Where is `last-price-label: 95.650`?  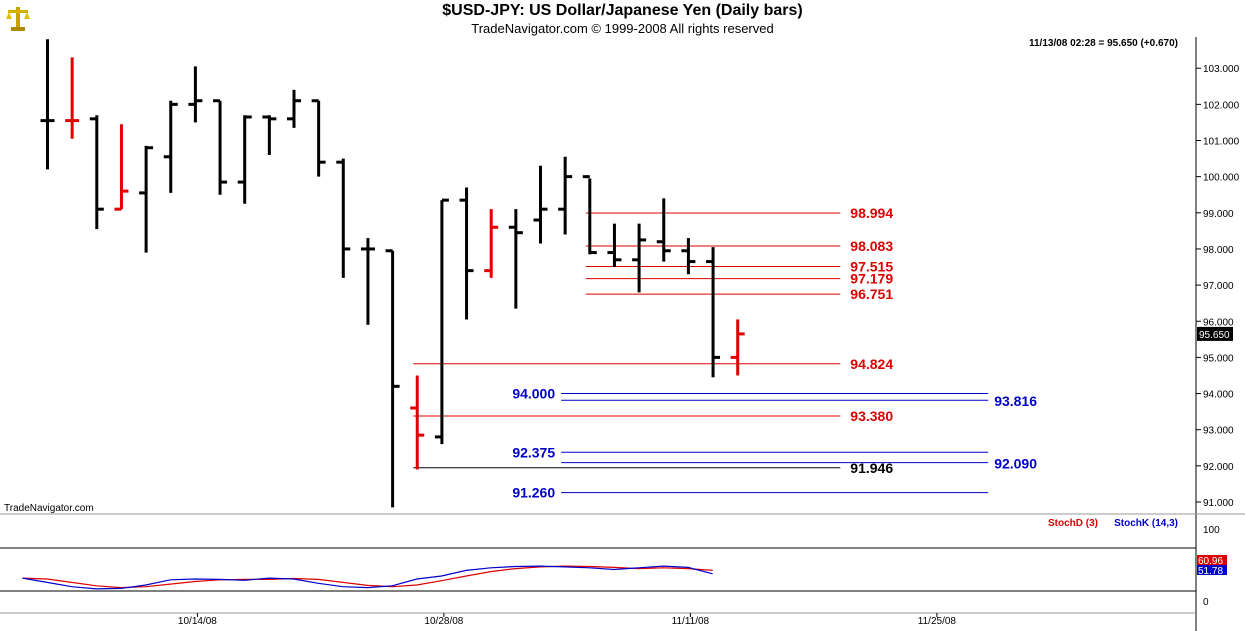 last-price-label: 95.650 is located at coordinates (1214, 335).